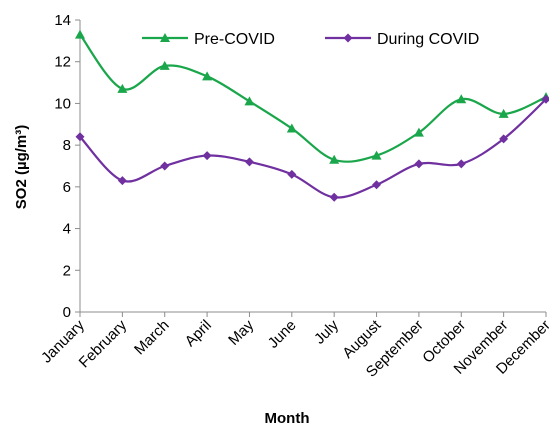 This screenshot has height=427, width=549. What do you see at coordinates (241, 332) in the screenshot?
I see `x-tick-label: May` at bounding box center [241, 332].